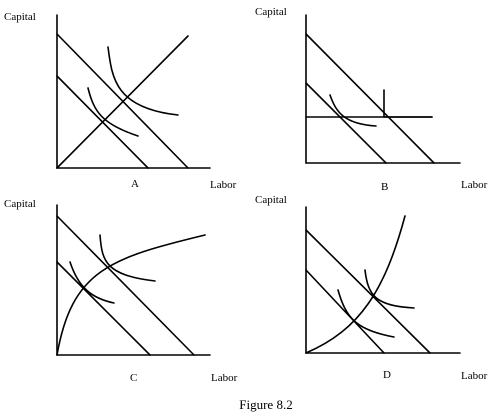 This screenshot has height=418, width=498. Describe the element at coordinates (408, 103) in the screenshot. I see `panel-b-upper-isoquant` at that location.